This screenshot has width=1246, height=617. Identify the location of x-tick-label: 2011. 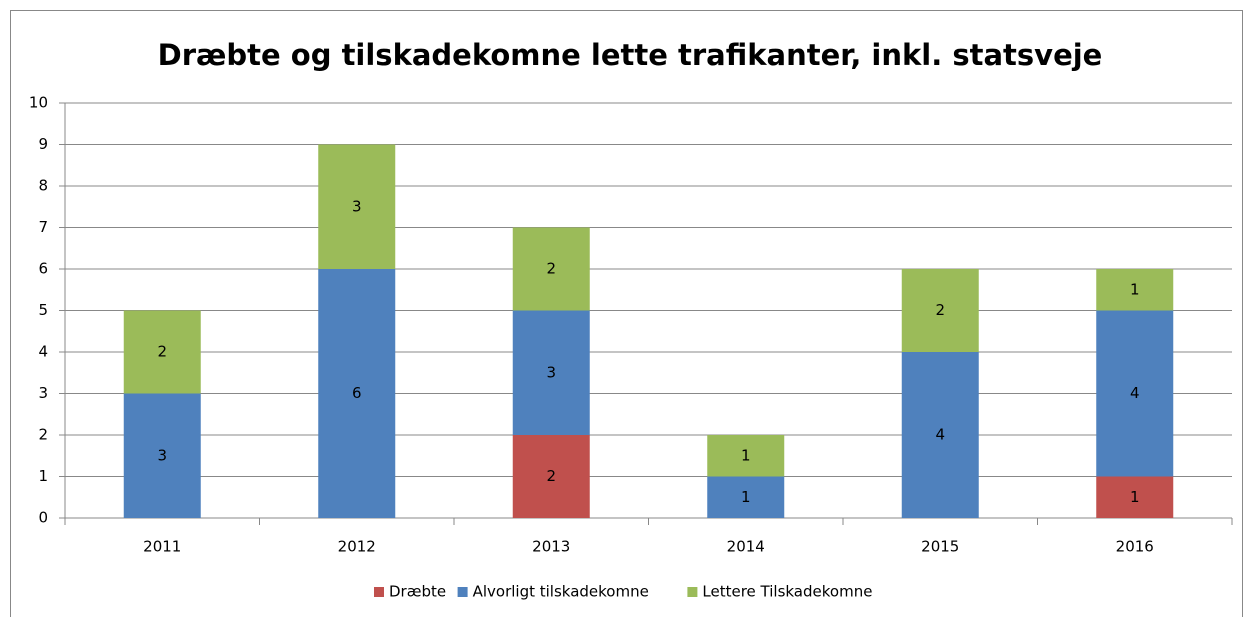
(162, 547).